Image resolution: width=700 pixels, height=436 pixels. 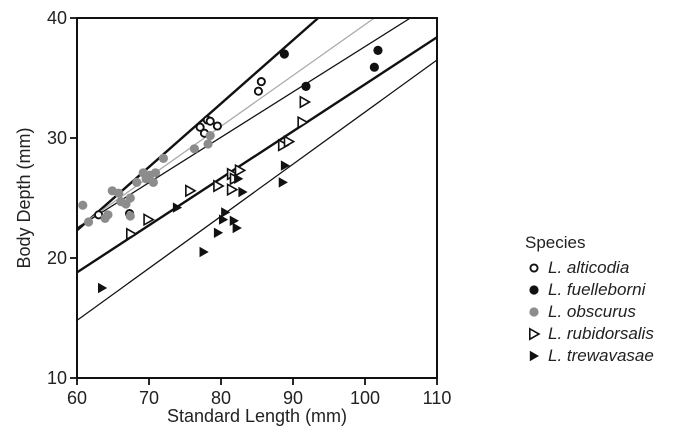 I want to click on legend-marker-l-obscurus, so click(x=534, y=312).